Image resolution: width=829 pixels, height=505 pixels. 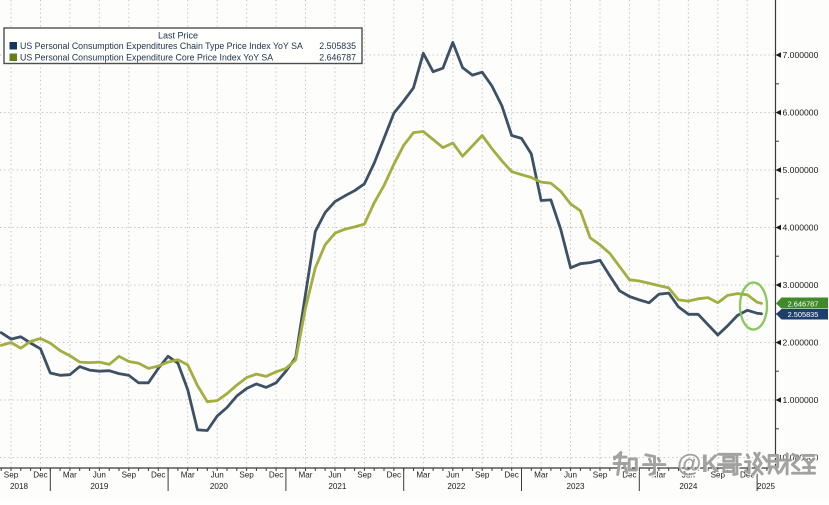 What do you see at coordinates (178, 36) in the screenshot?
I see `svg-text: Last Price` at bounding box center [178, 36].